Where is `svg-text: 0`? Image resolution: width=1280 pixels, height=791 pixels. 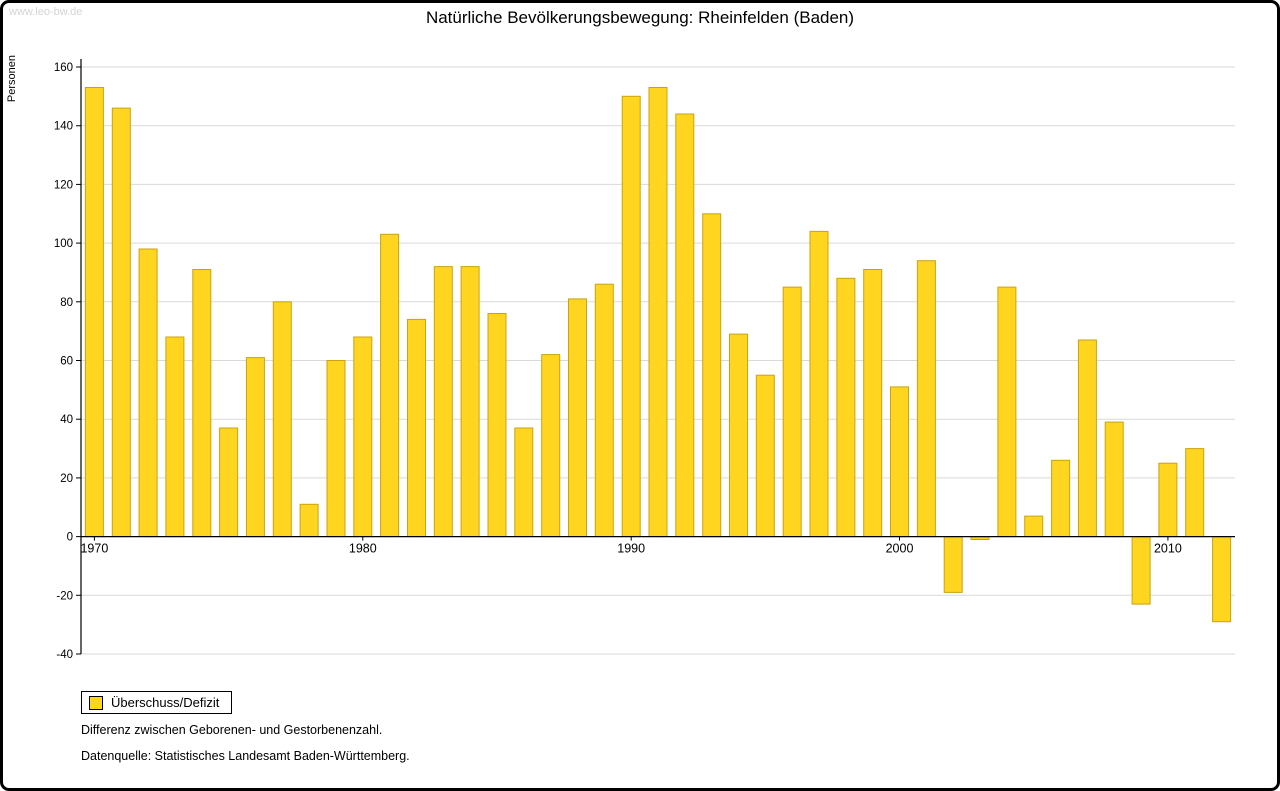 svg-text: 0 is located at coordinates (70, 538).